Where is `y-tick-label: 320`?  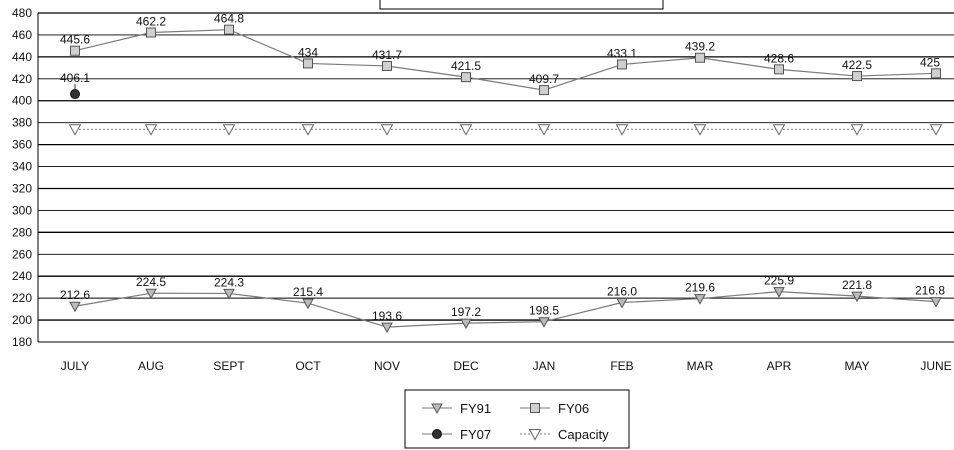
y-tick-label: 320 is located at coordinates (22, 188).